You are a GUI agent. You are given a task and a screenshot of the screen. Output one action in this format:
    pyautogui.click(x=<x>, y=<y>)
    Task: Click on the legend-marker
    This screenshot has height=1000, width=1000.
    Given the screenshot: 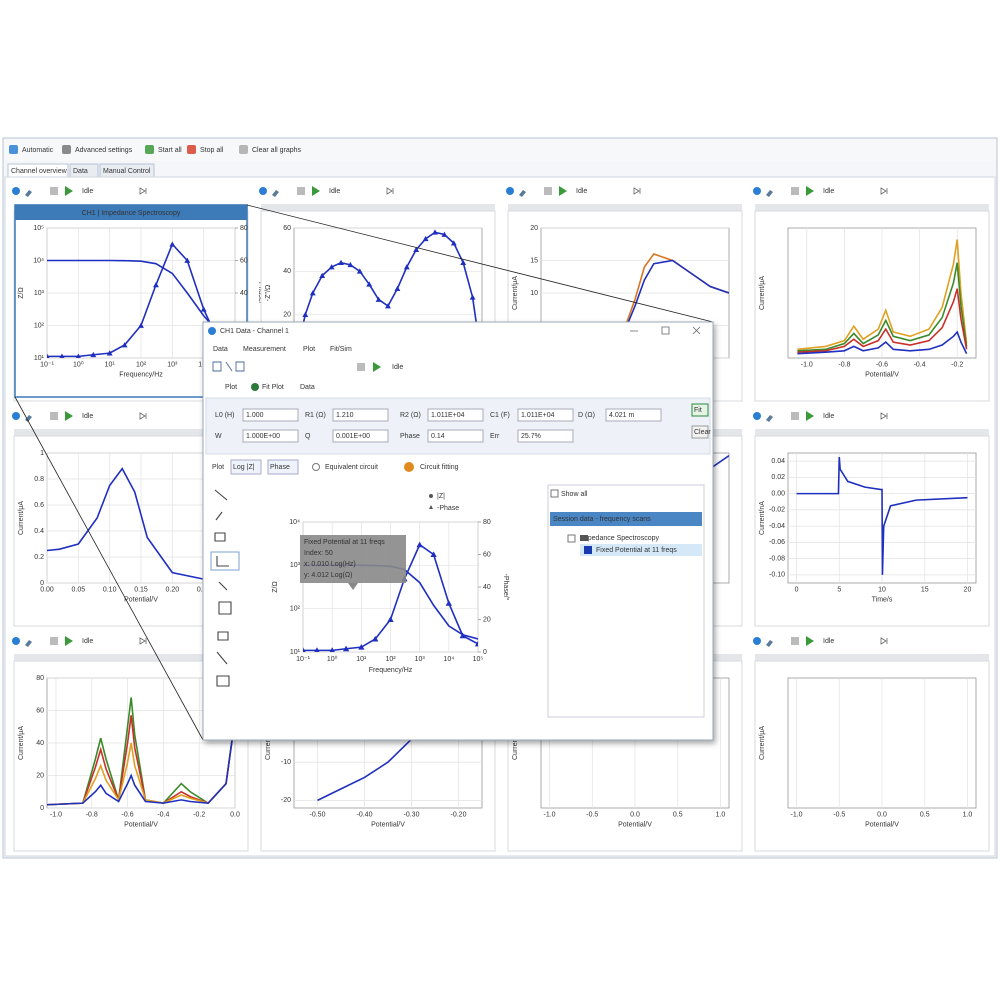 What is the action you would take?
    pyautogui.click(x=431, y=507)
    